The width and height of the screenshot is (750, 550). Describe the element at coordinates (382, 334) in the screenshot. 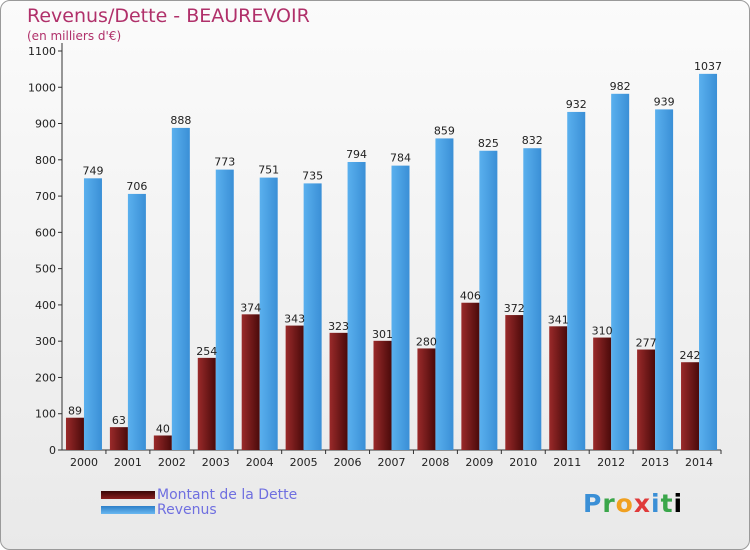

I see `data-label-dette: 301` at that location.